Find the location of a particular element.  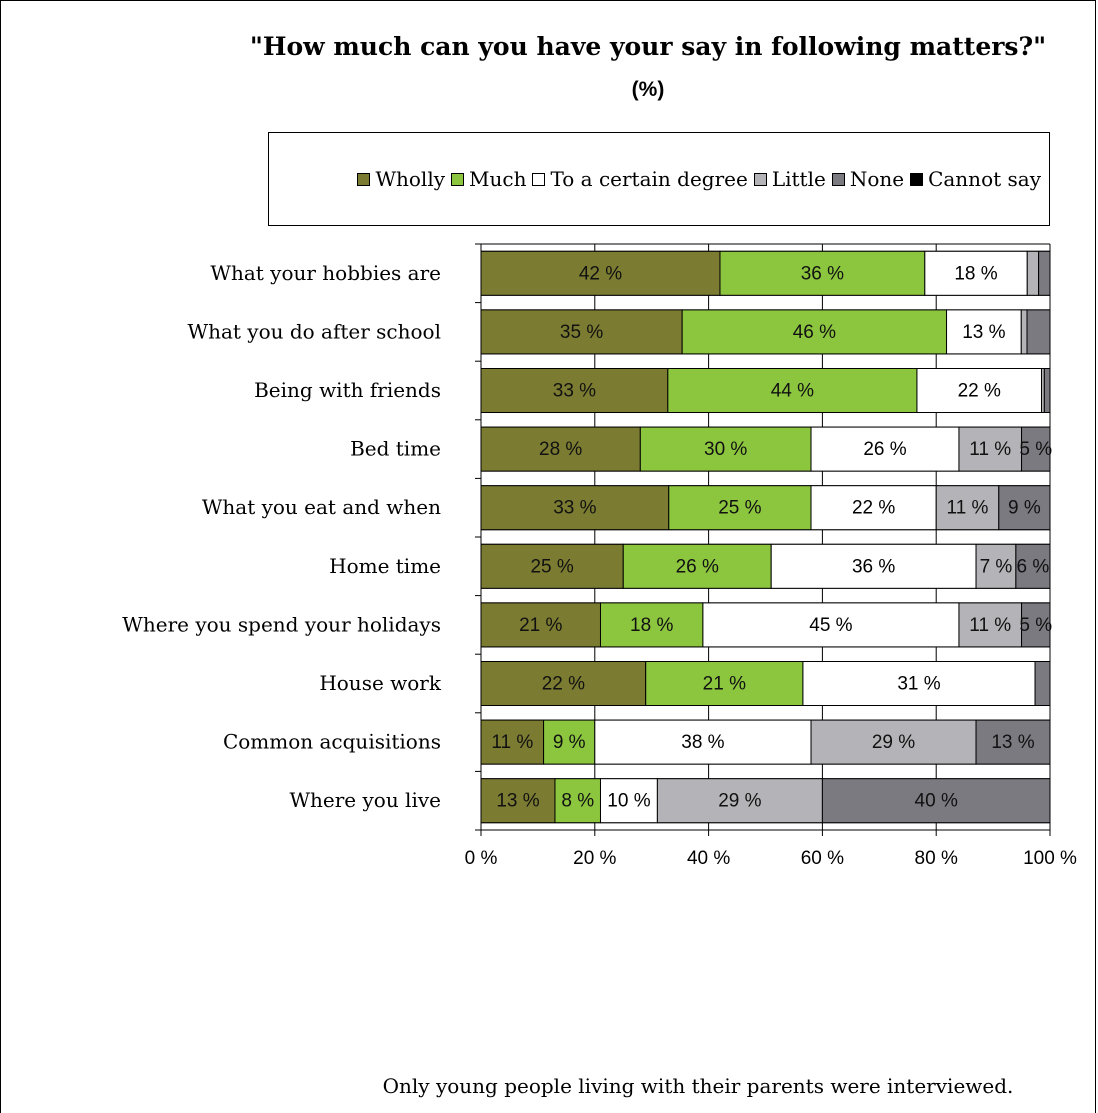

data-label: 46 % is located at coordinates (814, 332).